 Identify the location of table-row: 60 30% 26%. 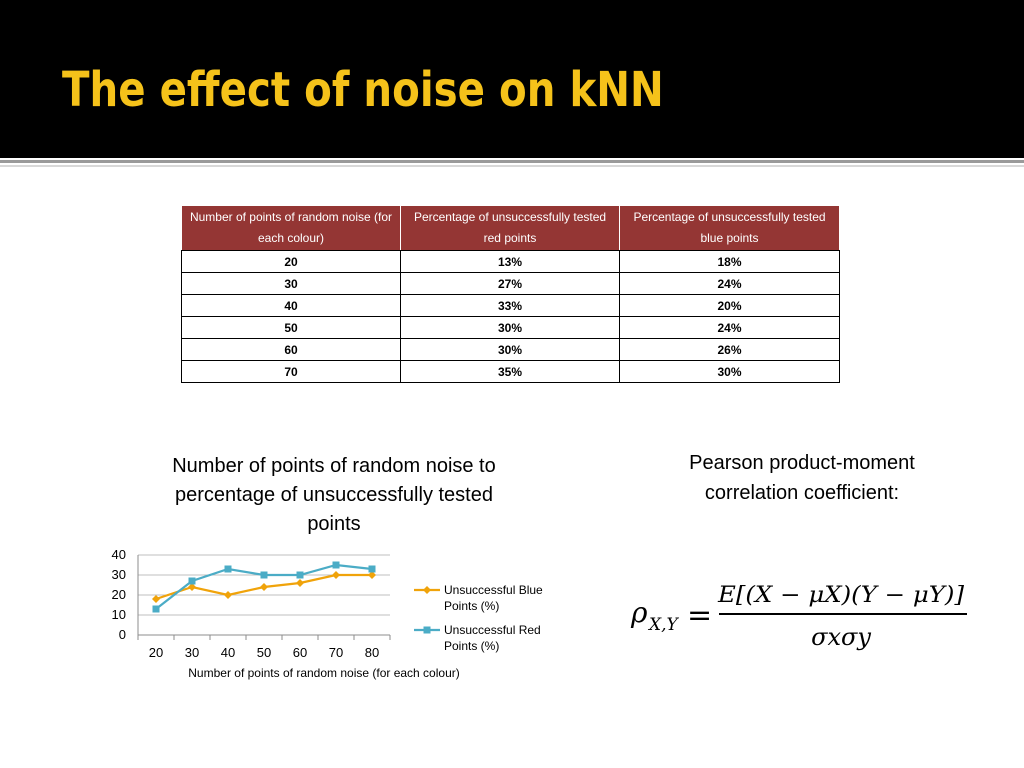
(510, 349).